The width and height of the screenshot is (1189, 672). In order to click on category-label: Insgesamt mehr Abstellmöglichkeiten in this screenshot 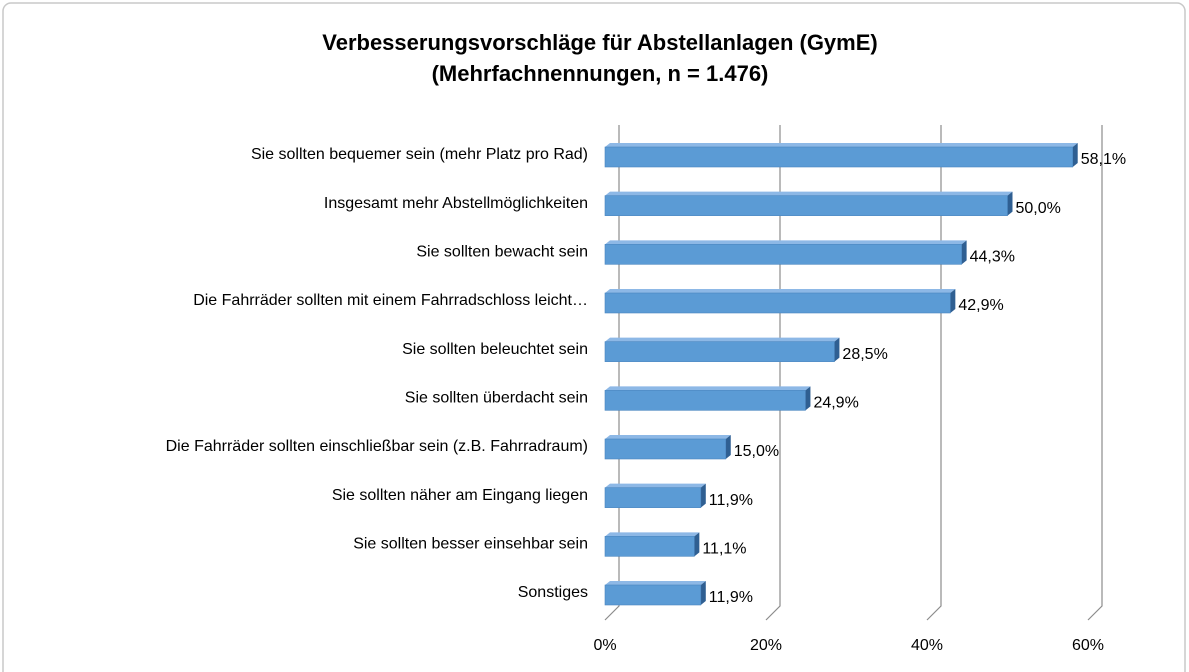, I will do `click(456, 203)`.